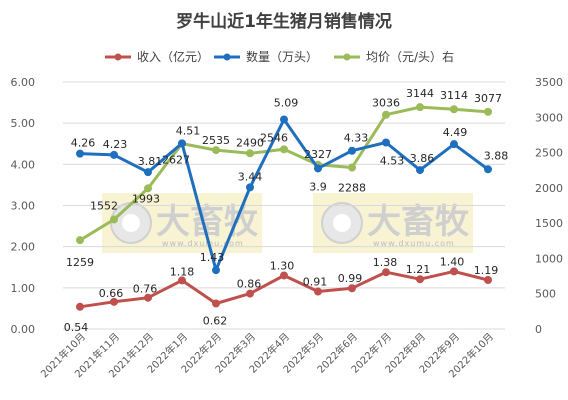 The image size is (568, 400). I want to click on data-label: 1.19, so click(486, 270).